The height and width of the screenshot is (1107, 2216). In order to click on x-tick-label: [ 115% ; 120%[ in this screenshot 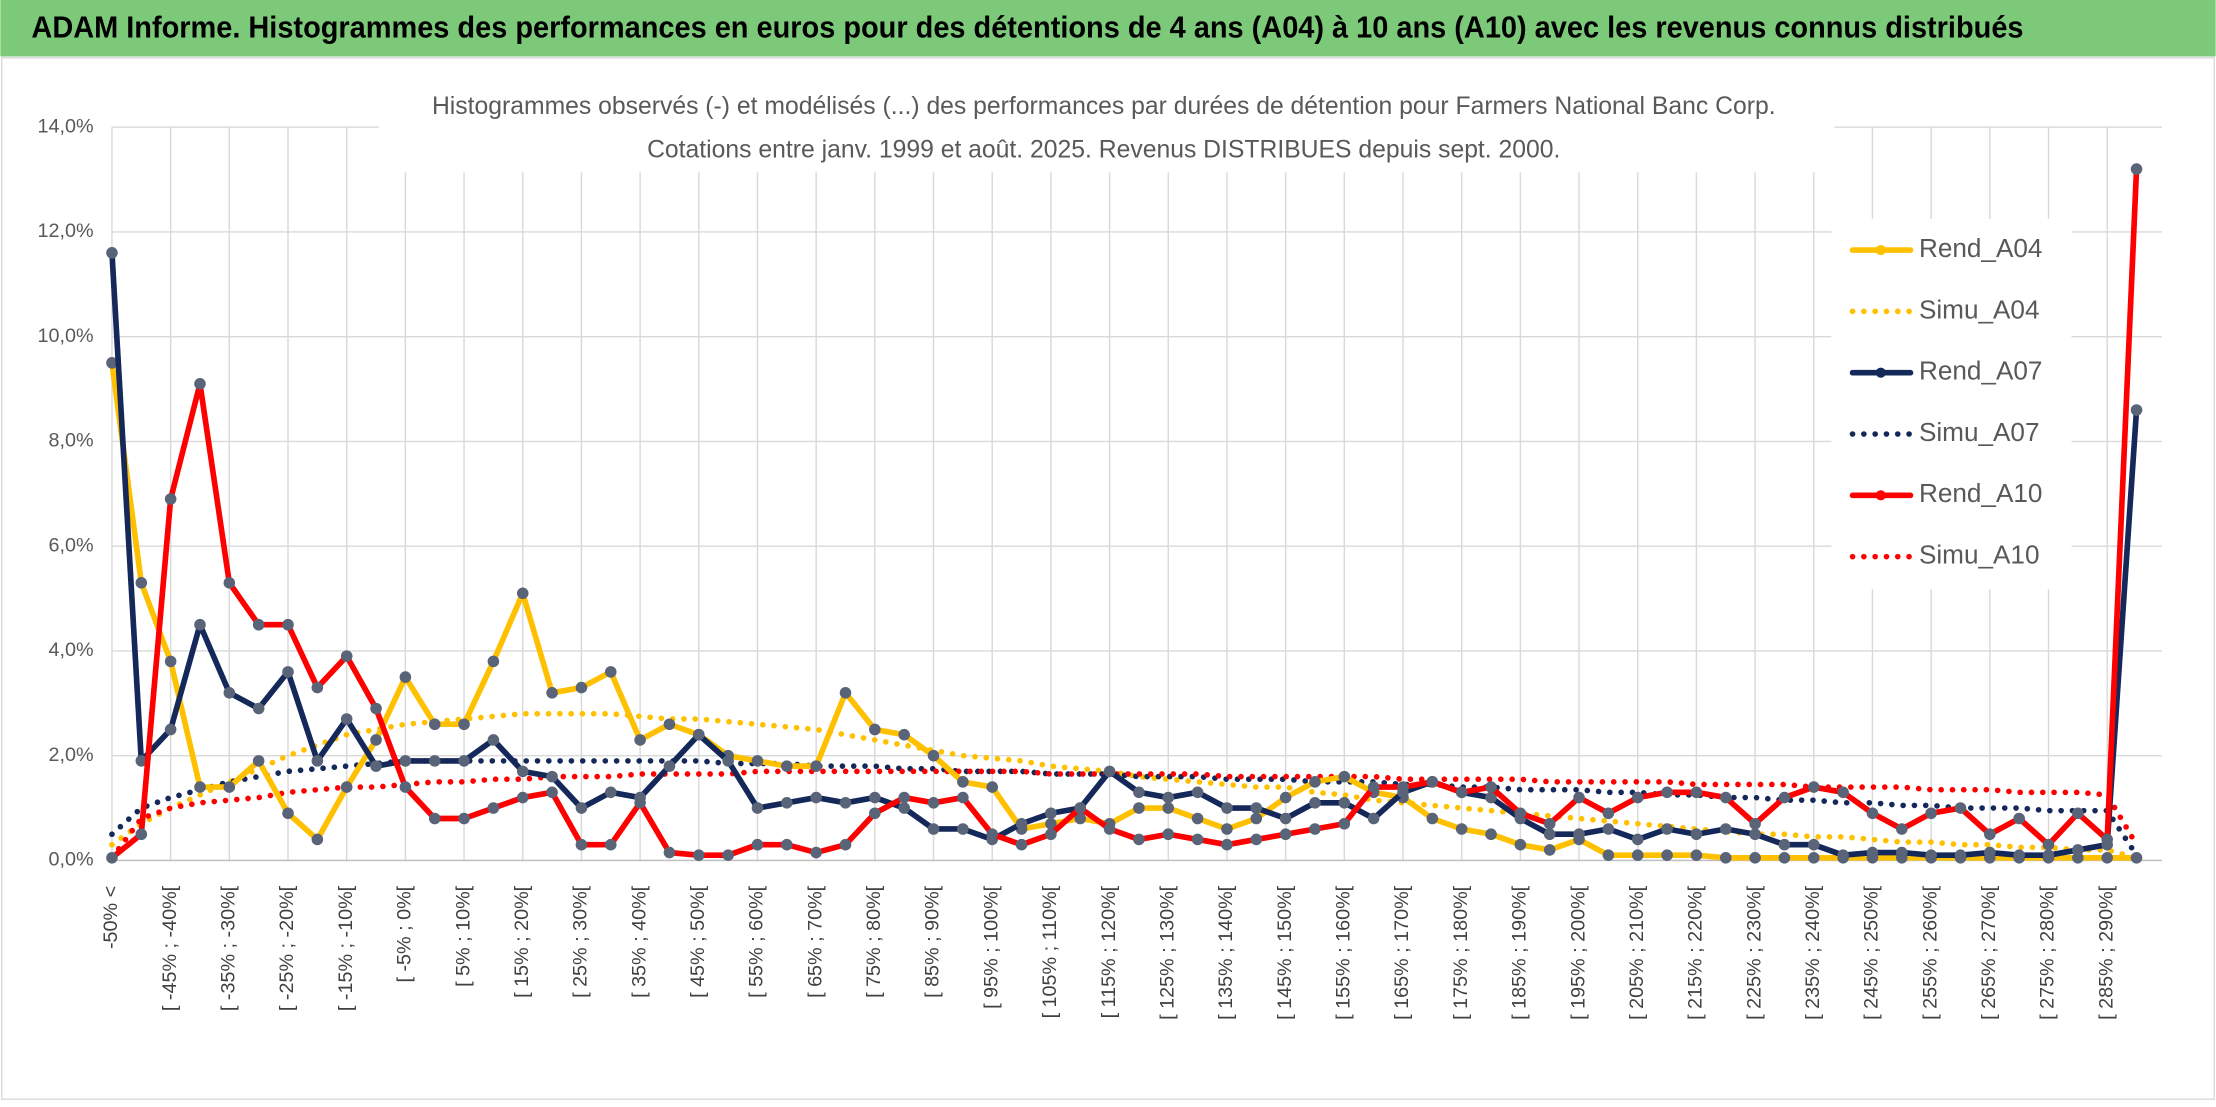, I will do `click(1109, 951)`.